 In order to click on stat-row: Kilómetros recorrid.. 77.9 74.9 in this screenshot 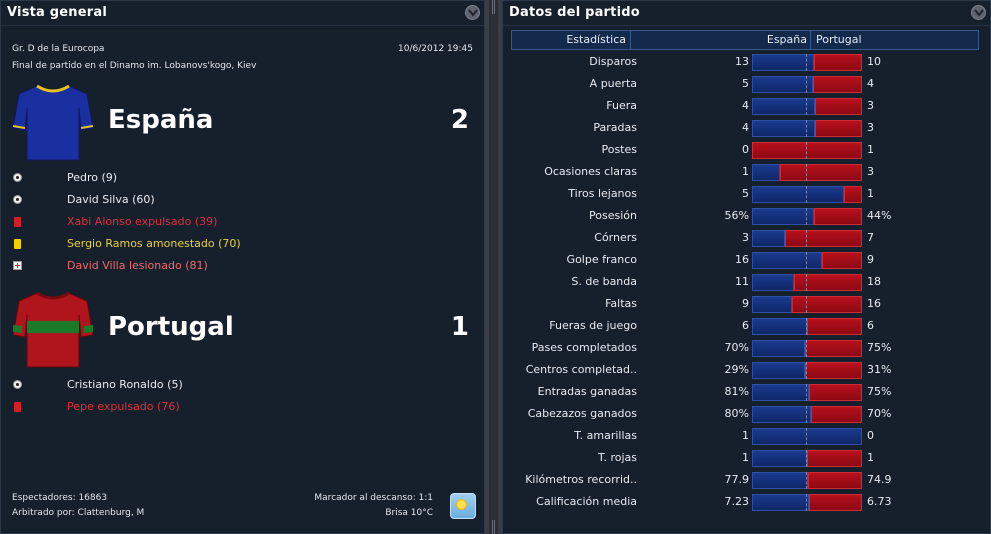, I will do `click(745, 481)`.